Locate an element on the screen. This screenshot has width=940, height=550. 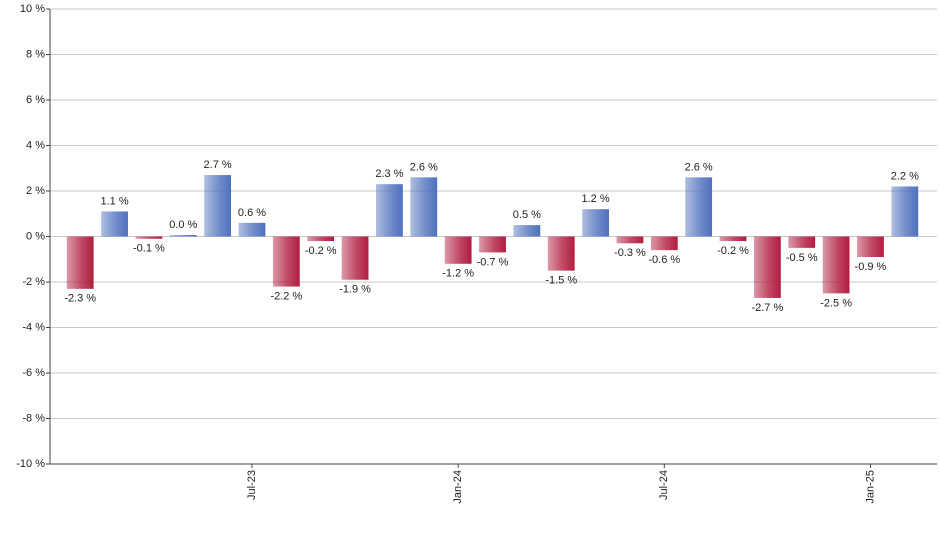
value-label: -2.2 % is located at coordinates (286, 296).